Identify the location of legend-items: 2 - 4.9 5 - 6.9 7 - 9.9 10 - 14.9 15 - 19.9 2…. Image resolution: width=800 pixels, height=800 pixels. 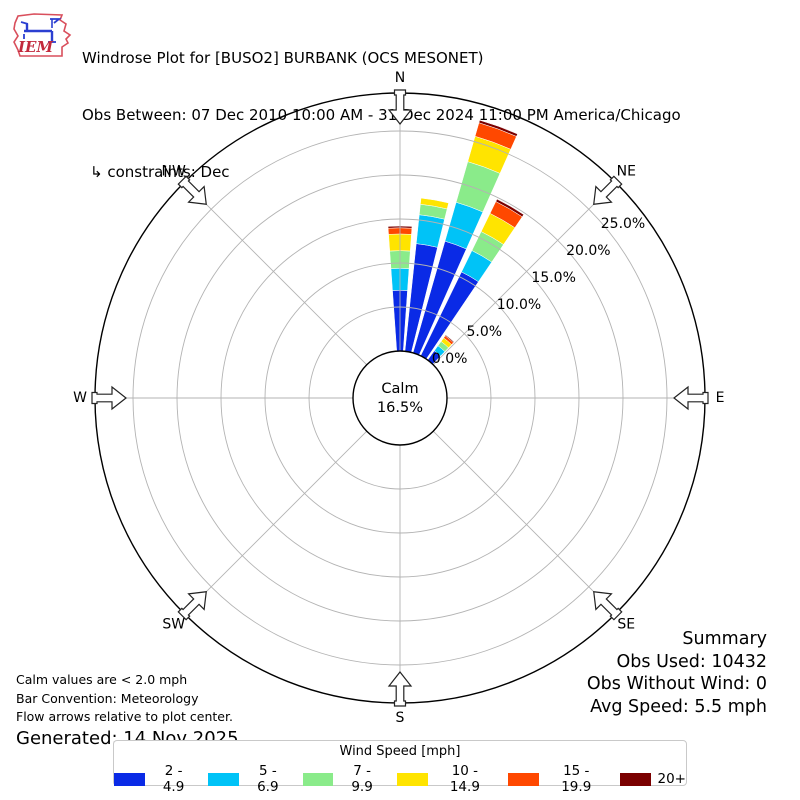
(400, 779).